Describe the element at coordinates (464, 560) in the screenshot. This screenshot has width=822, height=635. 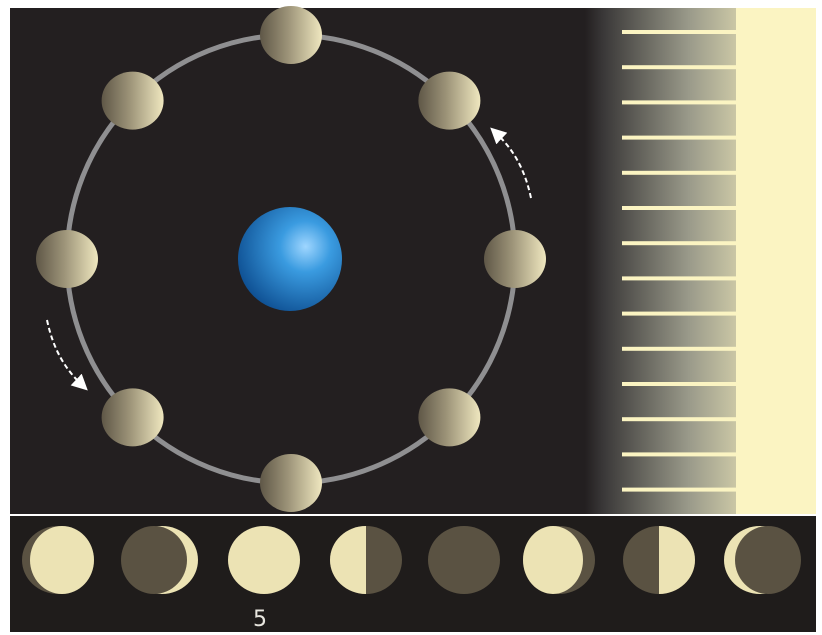
I see `phase-moon-new` at that location.